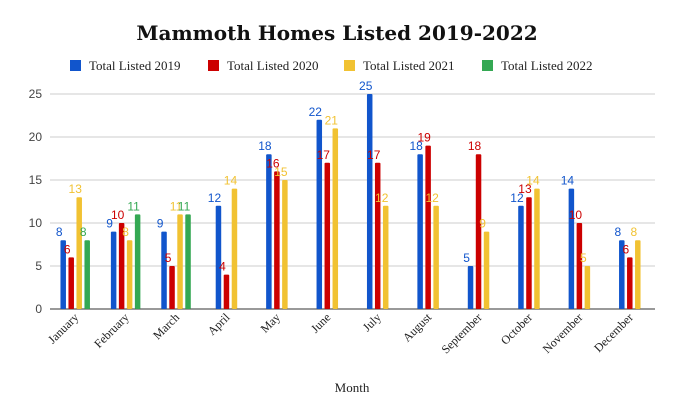  Describe the element at coordinates (281, 172) in the screenshot. I see `data-label: 15` at that location.